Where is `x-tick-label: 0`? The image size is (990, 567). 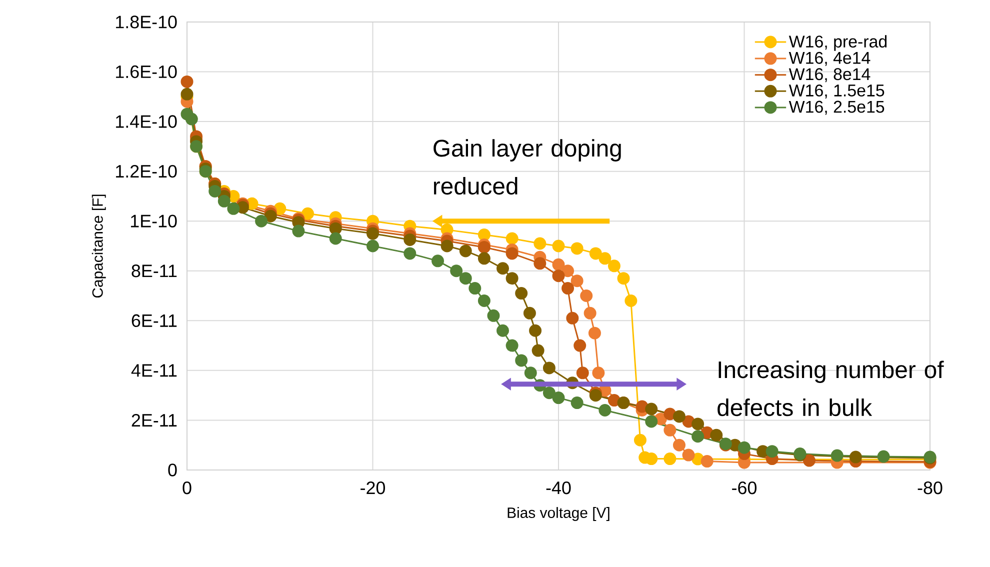 x-tick-label: 0 is located at coordinates (187, 487).